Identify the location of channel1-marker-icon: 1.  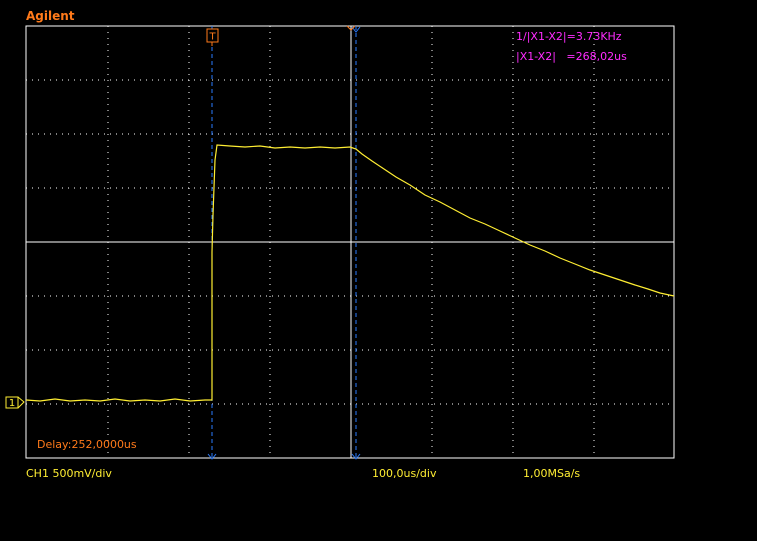
(15, 402).